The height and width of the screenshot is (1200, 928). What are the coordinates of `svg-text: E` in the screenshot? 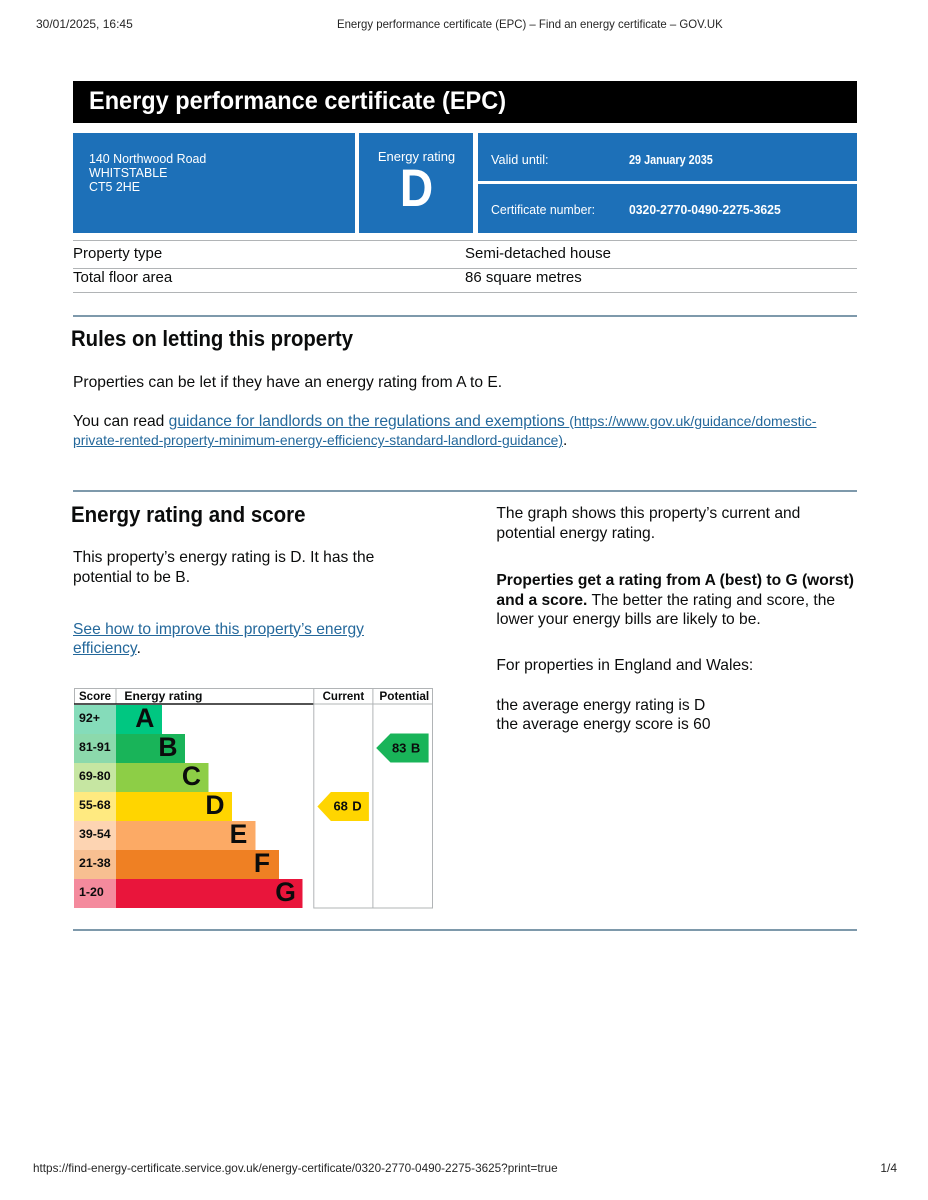 It's located at (238, 834).